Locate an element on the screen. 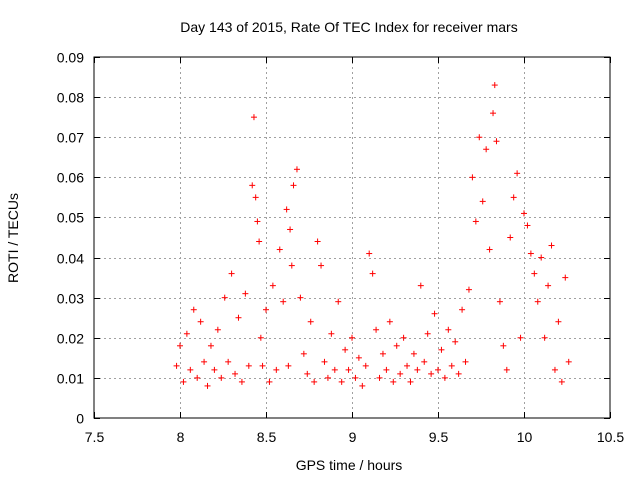  y-tick-label: 0.01 is located at coordinates (70, 379).